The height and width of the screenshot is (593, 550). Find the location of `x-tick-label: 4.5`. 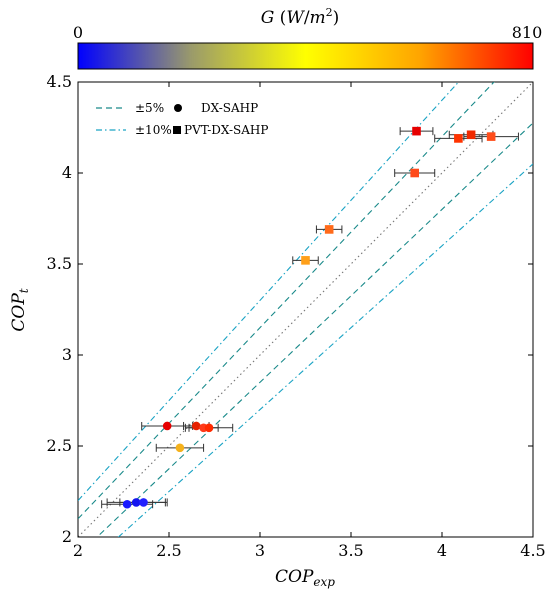

x-tick-label: 4.5 is located at coordinates (532, 550).